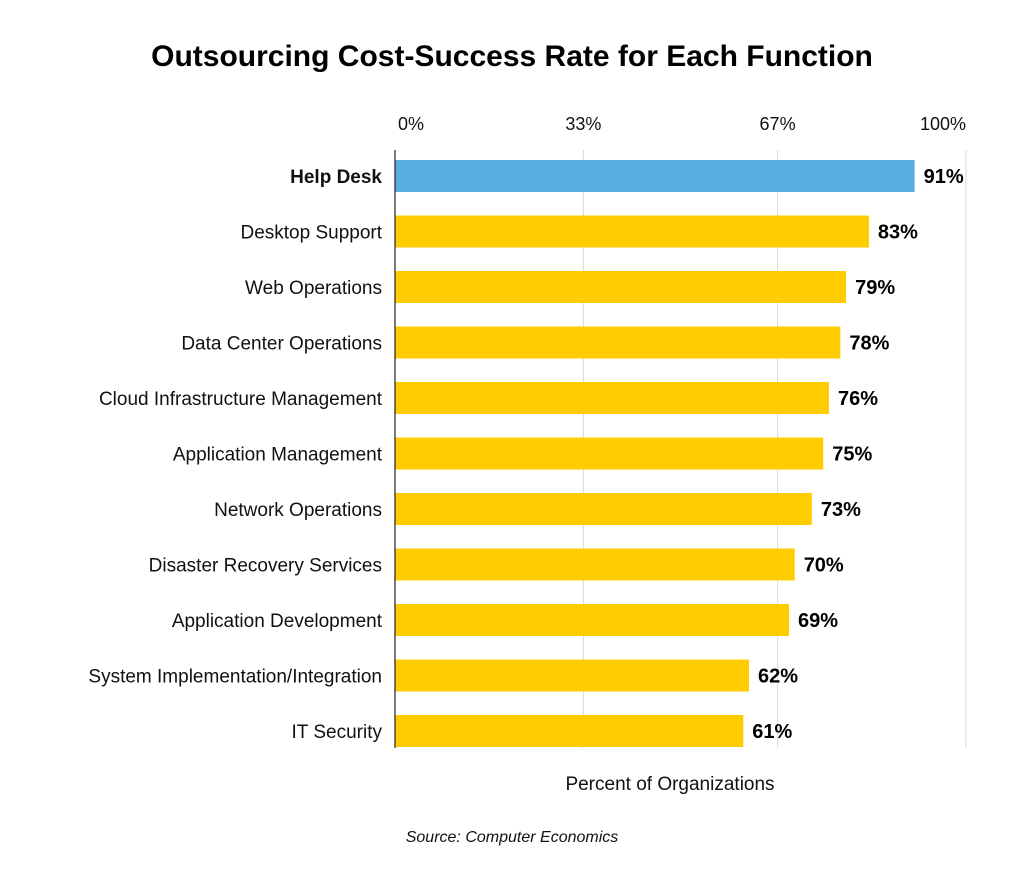 This screenshot has width=1024, height=876. What do you see at coordinates (235, 677) in the screenshot?
I see `category-label: System Implementation/Integration` at bounding box center [235, 677].